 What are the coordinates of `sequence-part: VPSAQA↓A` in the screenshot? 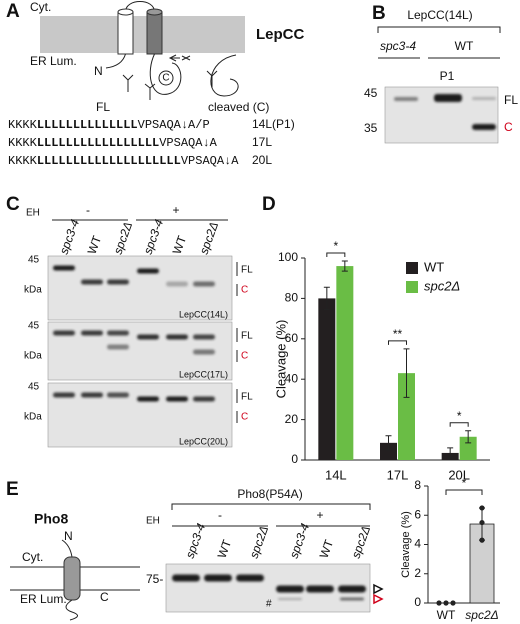 It's located at (188, 143).